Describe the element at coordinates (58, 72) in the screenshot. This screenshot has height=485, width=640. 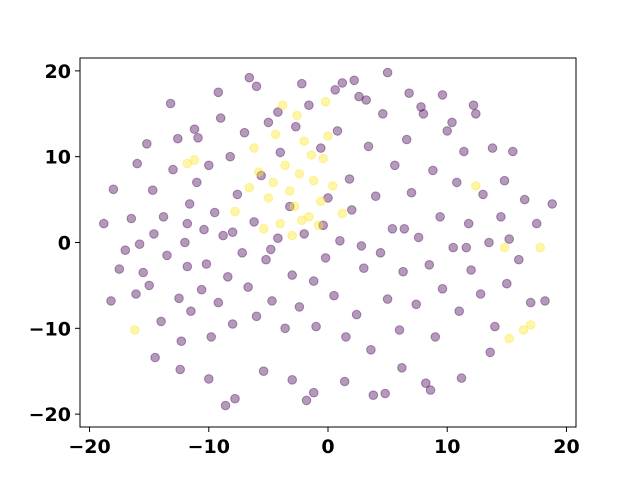
I see `y-tick-label: 20` at that location.